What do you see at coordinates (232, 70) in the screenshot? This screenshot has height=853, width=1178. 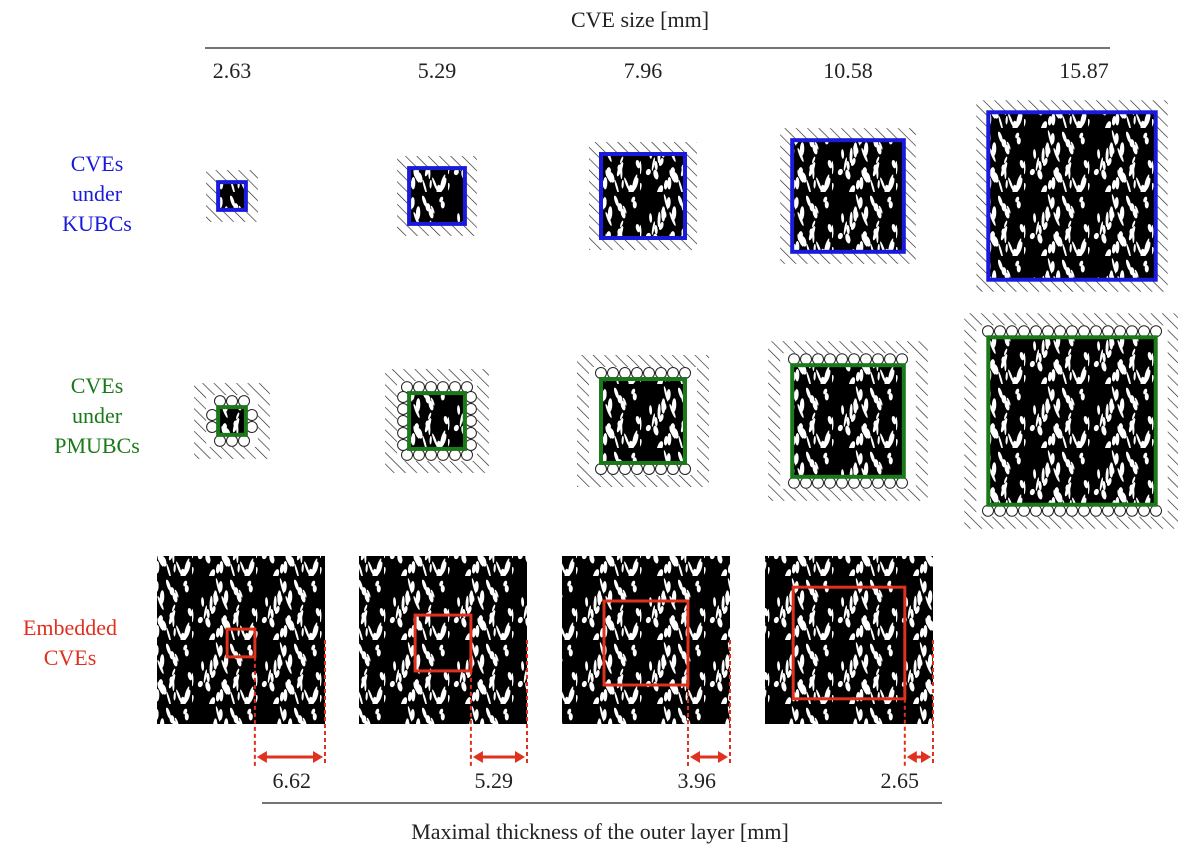 I see `size-label: 2.63` at bounding box center [232, 70].